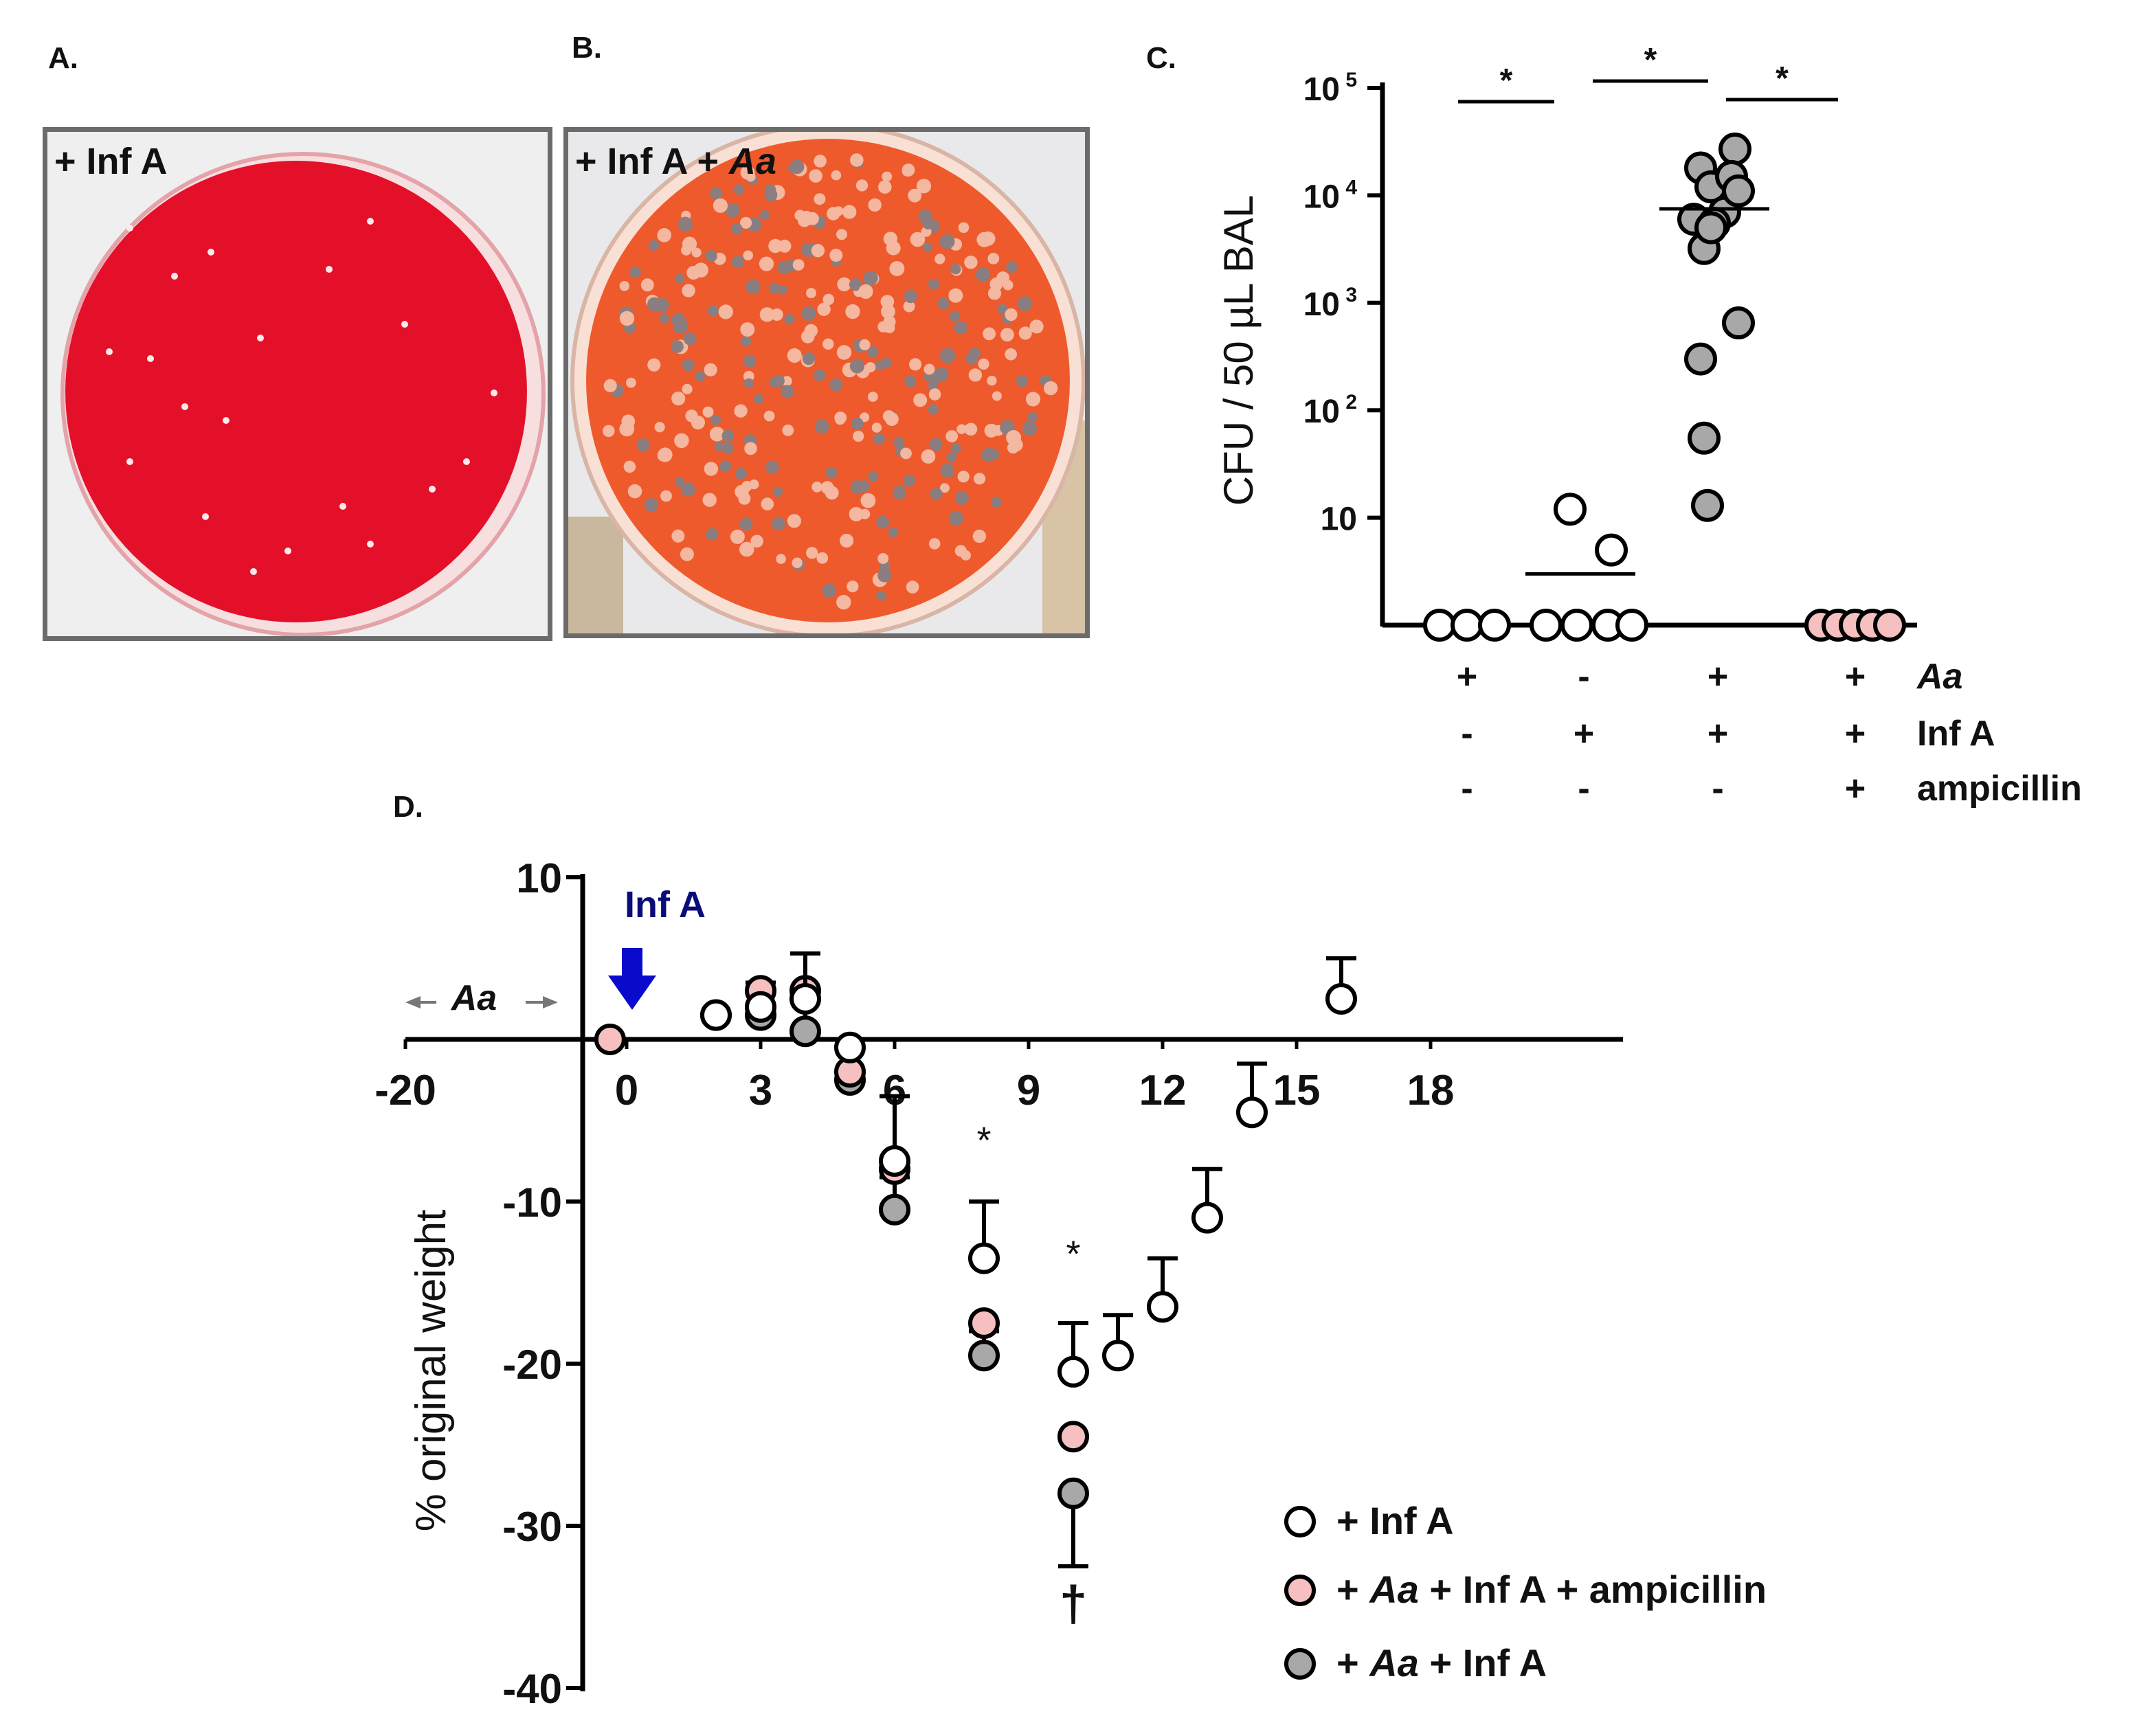  I want to click on plate-b-title: + Inf A + Aa, so click(676, 161).